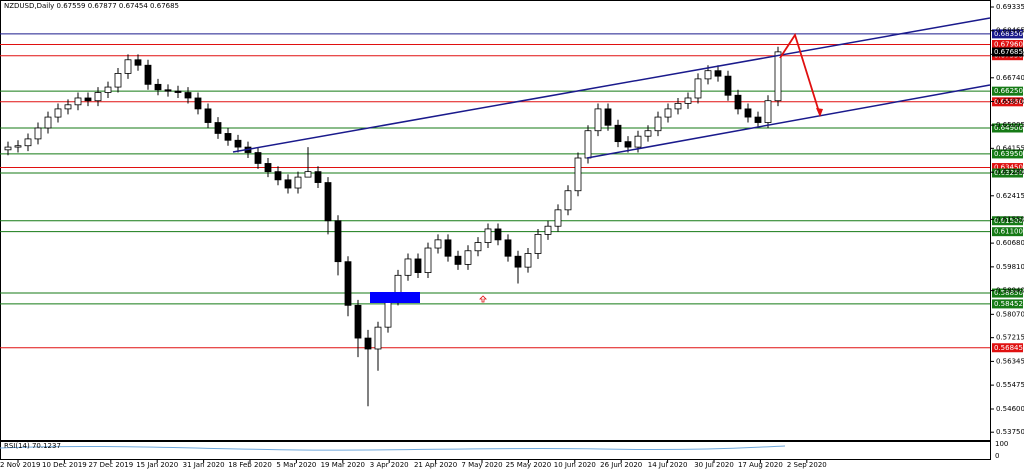  I want to click on x-tick-label: 14 Jul 2020, so click(668, 465).